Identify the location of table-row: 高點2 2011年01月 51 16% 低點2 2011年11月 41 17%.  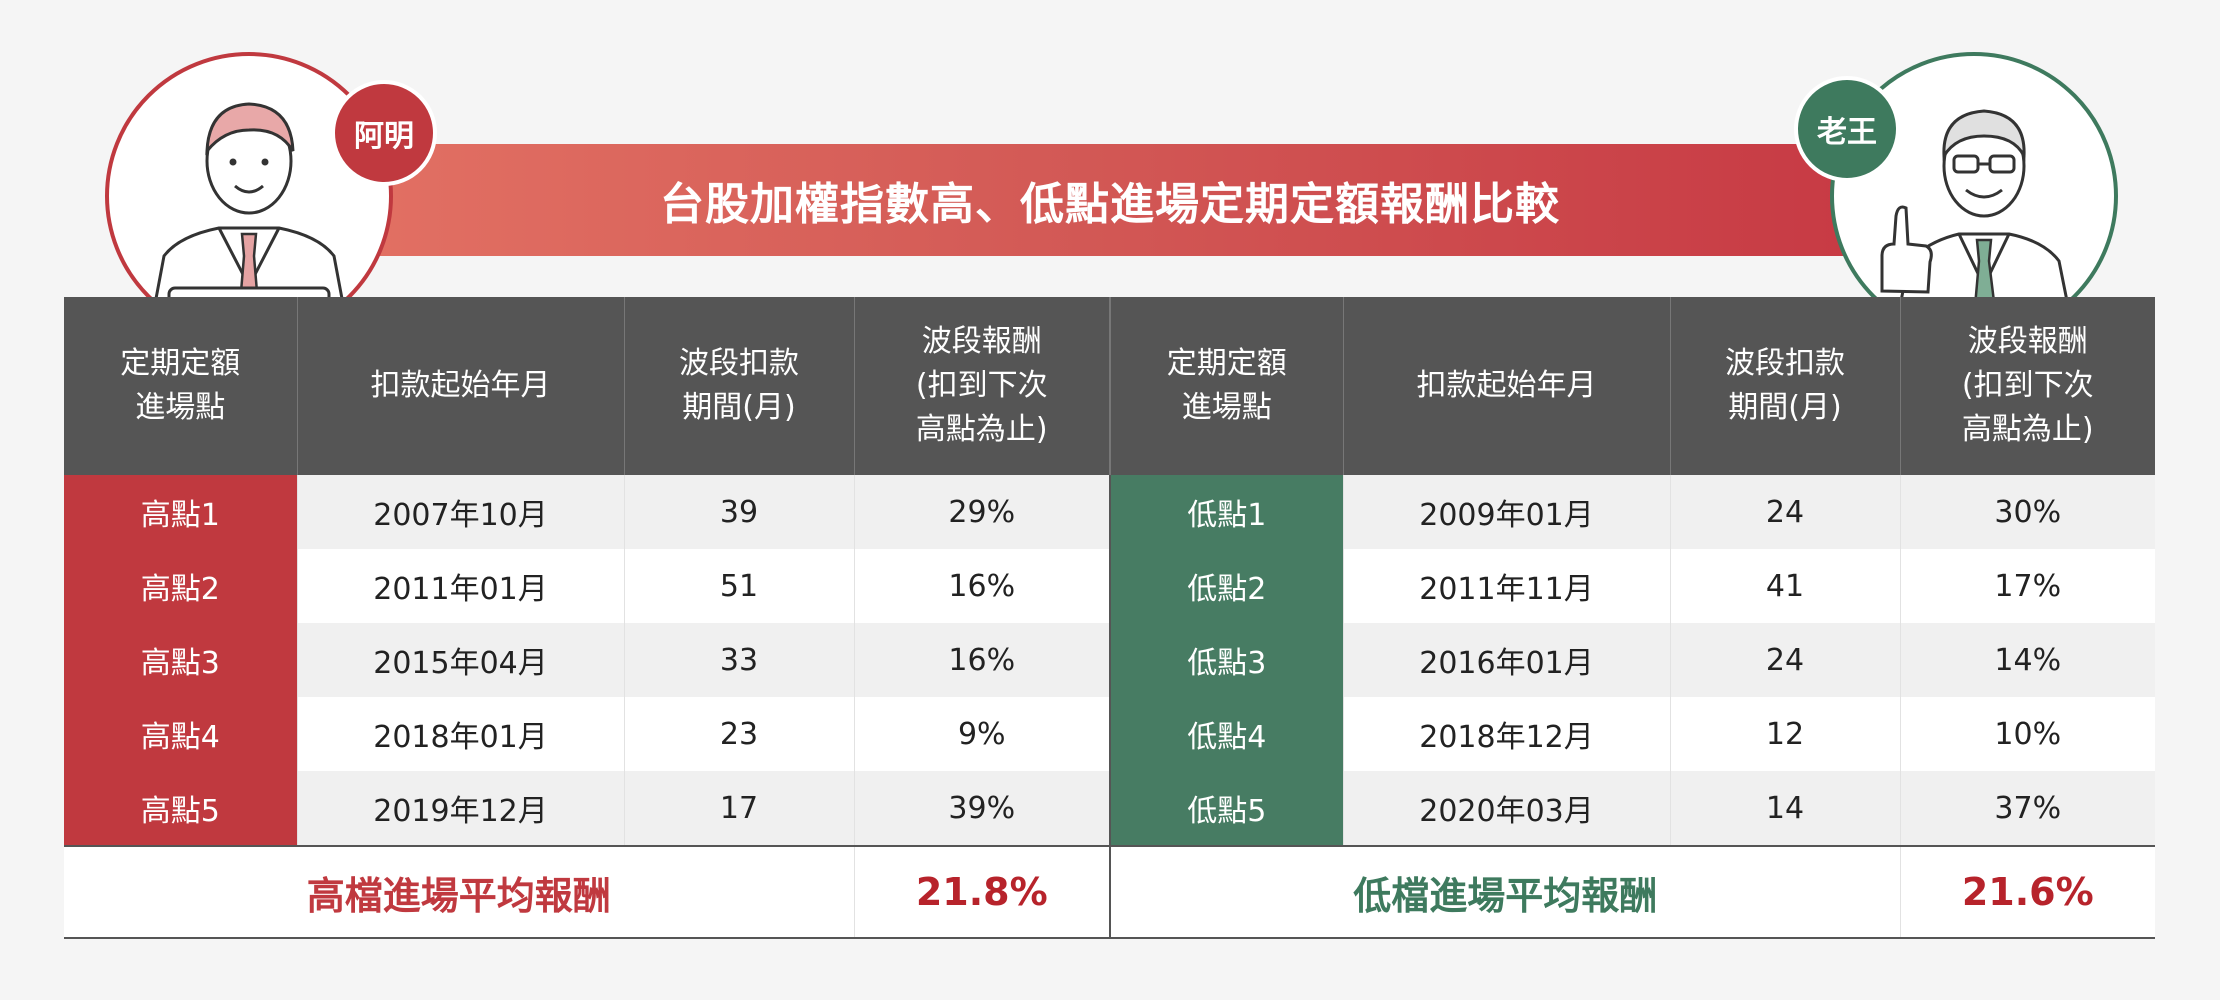
(1109, 586).